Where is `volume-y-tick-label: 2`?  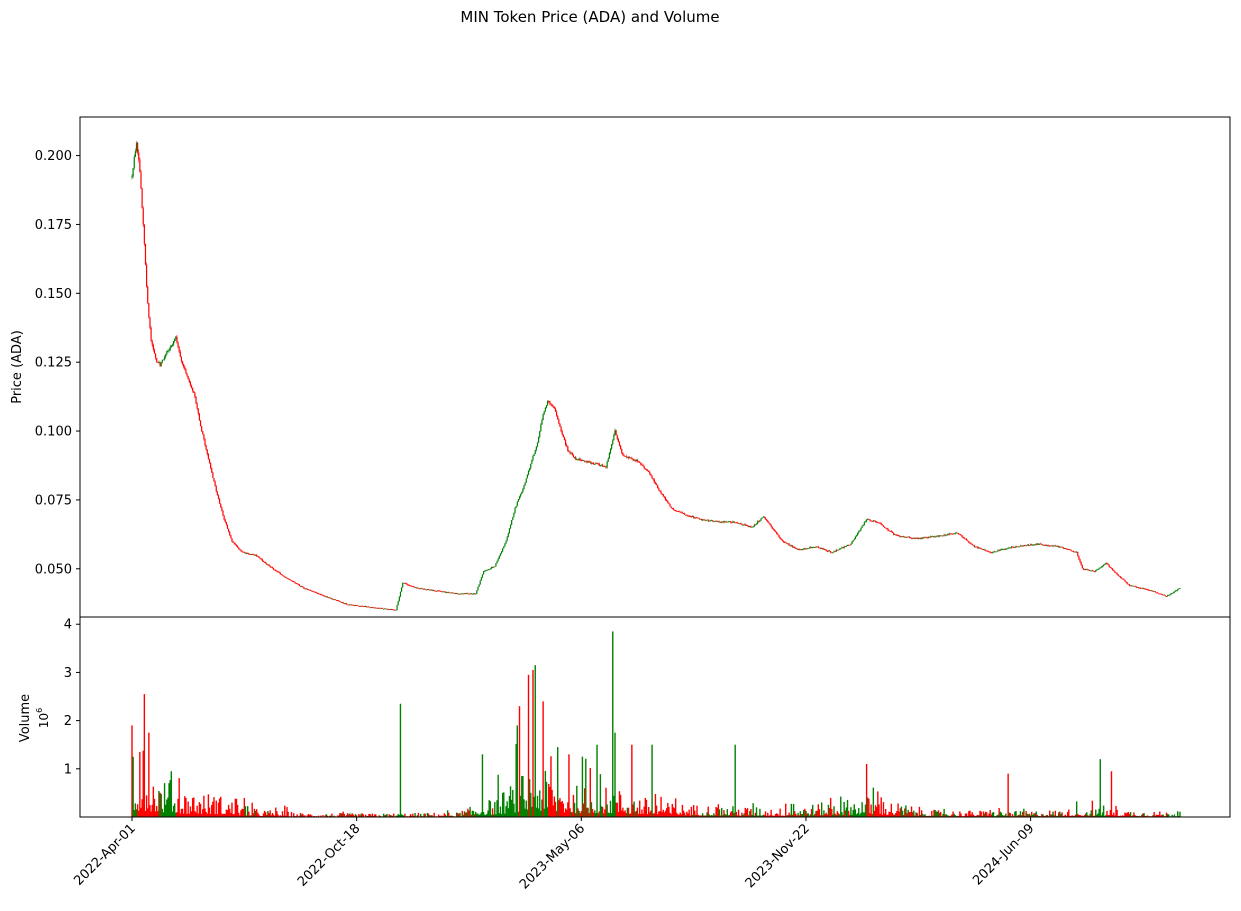 volume-y-tick-label: 2 is located at coordinates (68, 721).